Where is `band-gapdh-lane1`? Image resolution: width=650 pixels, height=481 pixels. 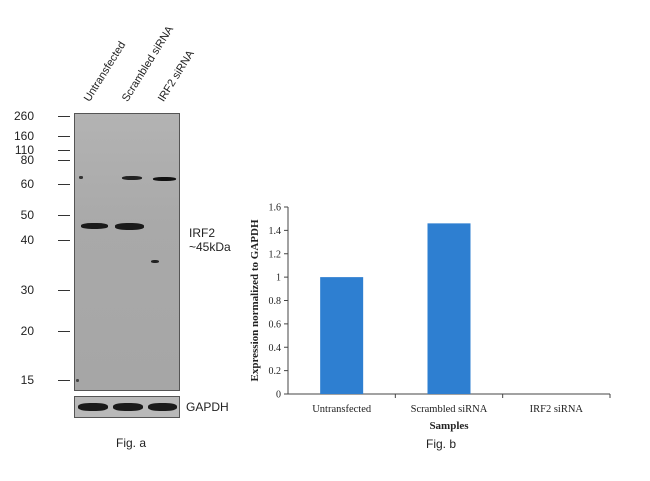
band-gapdh-lane1 is located at coordinates (93, 407).